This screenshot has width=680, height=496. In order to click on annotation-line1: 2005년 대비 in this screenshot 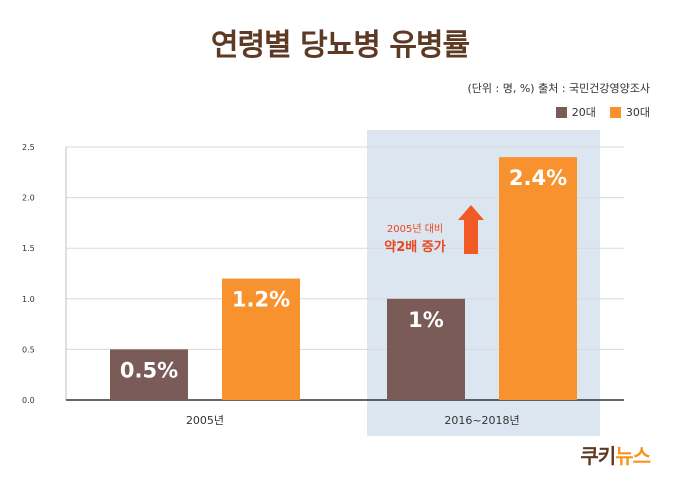, I will do `click(415, 229)`.